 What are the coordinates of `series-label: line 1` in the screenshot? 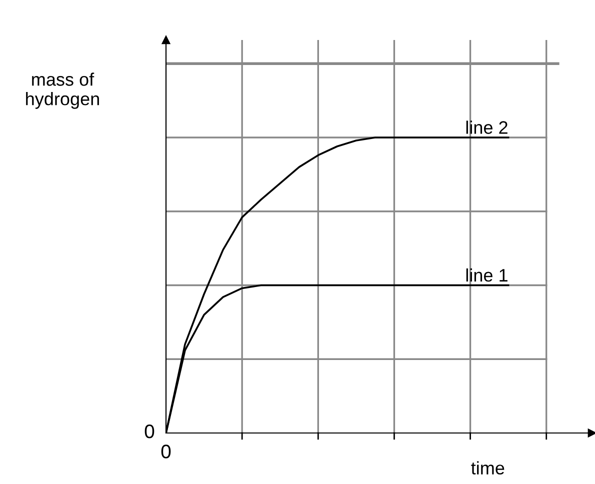 It's located at (487, 275).